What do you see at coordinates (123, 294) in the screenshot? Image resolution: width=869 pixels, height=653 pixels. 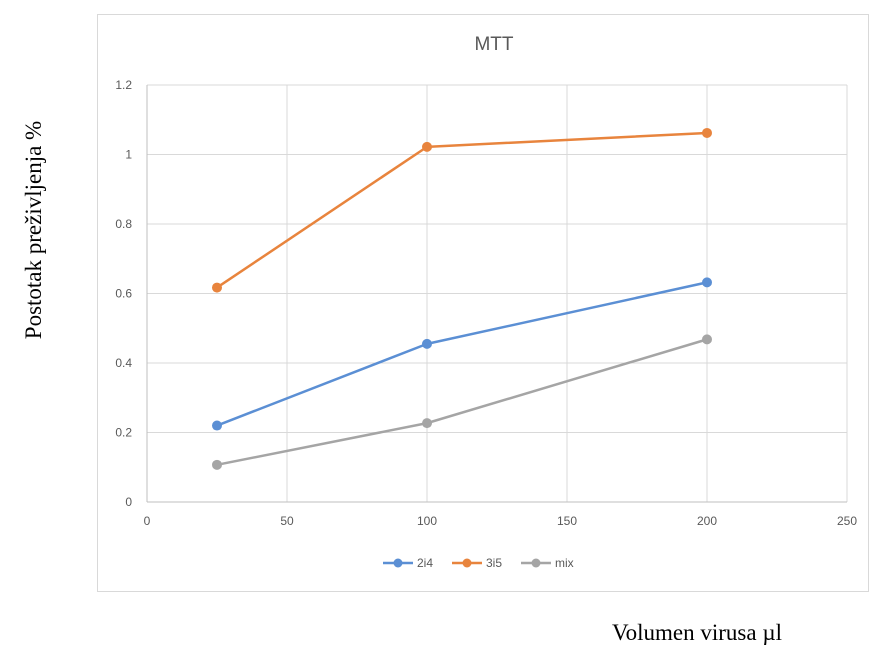 I see `y-tick-label: 0.6` at bounding box center [123, 294].